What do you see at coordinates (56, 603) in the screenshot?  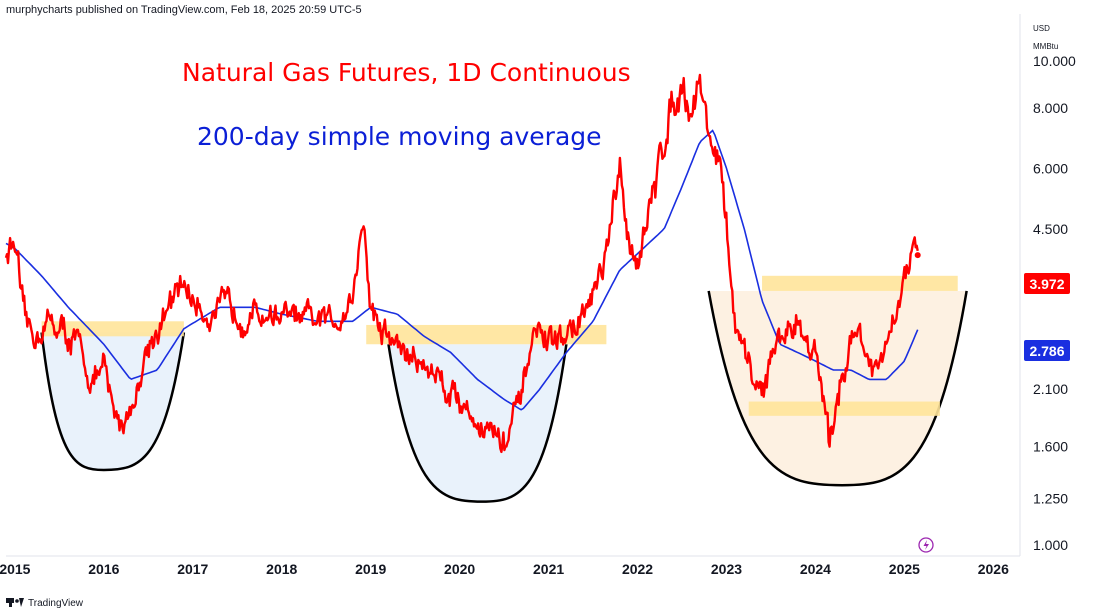 I see `tradingview-brand: TradingView` at bounding box center [56, 603].